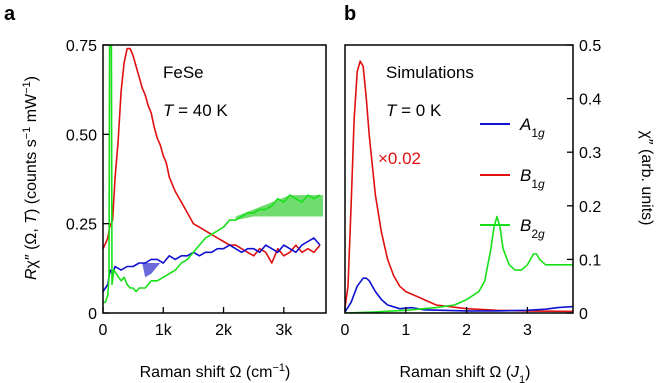 Image resolution: width=657 pixels, height=383 pixels. What do you see at coordinates (92, 314) in the screenshot?
I see `panel-a-y-tick-label: 0` at bounding box center [92, 314].